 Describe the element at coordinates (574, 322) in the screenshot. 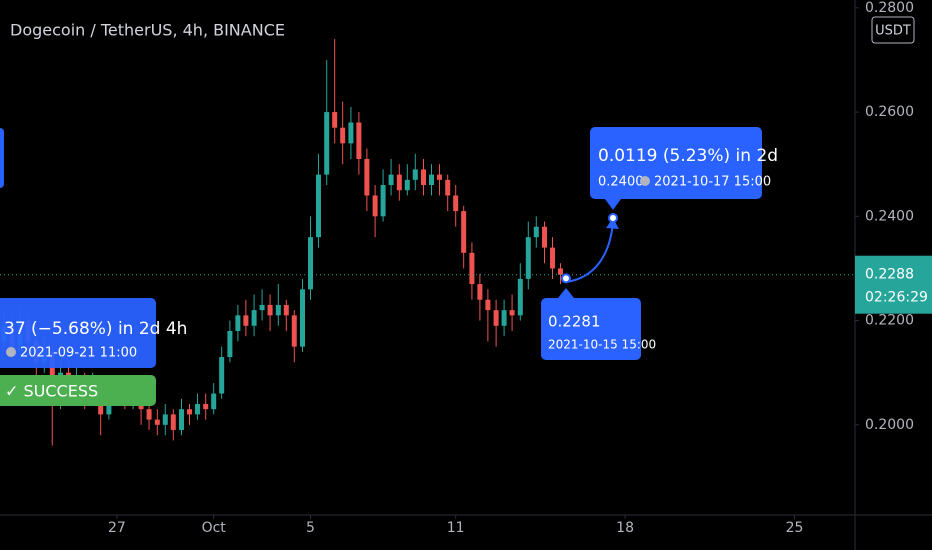

I see `point-price: 0.2281` at that location.